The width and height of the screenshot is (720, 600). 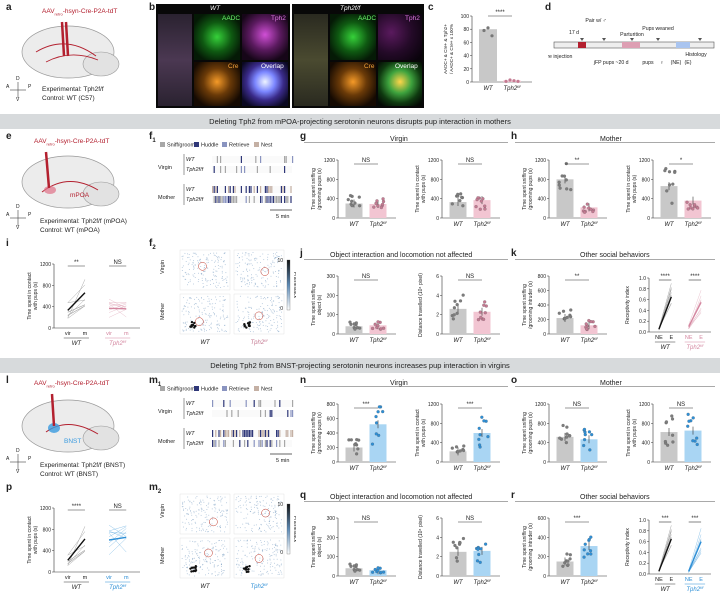 I want to click on ethogram-track, so click(x=252, y=199).